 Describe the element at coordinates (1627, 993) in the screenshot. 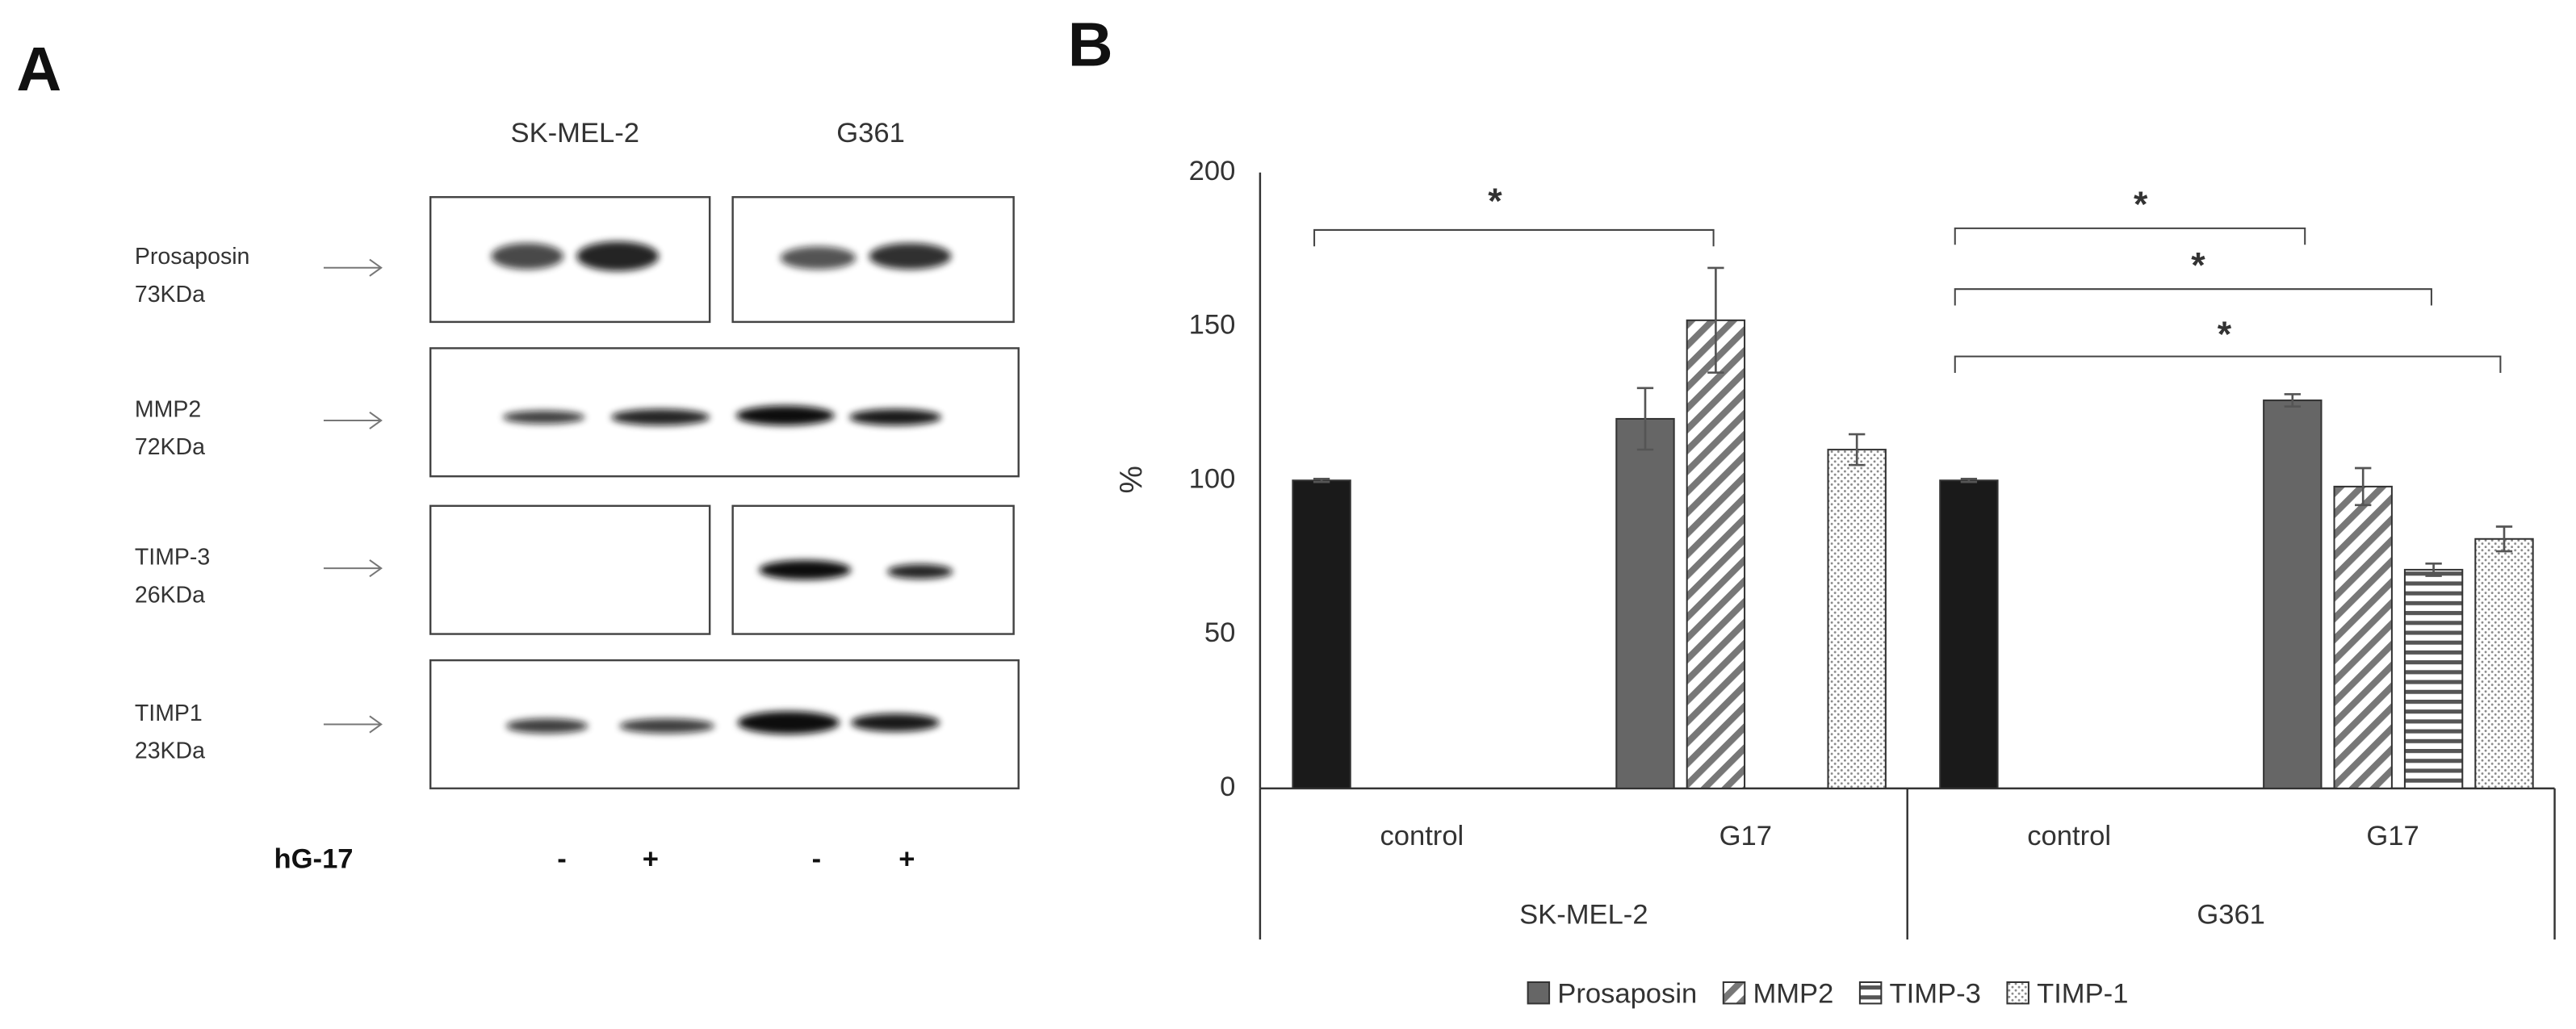

I see `legend-label: Prosaposin` at that location.